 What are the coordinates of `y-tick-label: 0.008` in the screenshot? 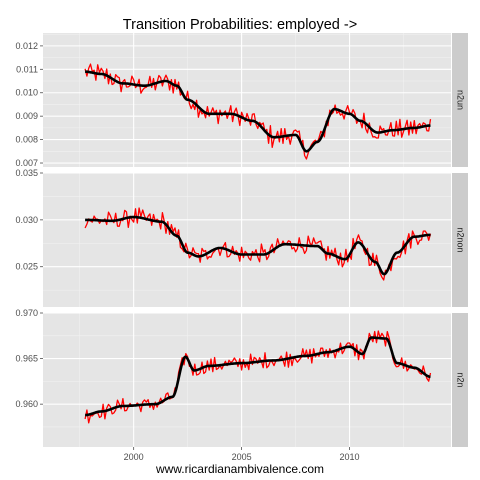 It's located at (26, 140).